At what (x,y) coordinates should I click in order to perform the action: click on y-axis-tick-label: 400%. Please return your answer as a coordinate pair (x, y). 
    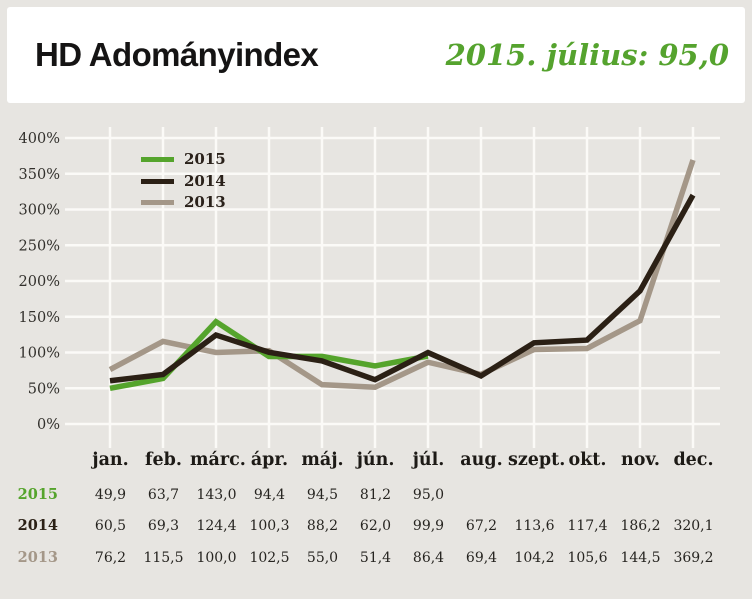
    Looking at the image, I should click on (39, 139).